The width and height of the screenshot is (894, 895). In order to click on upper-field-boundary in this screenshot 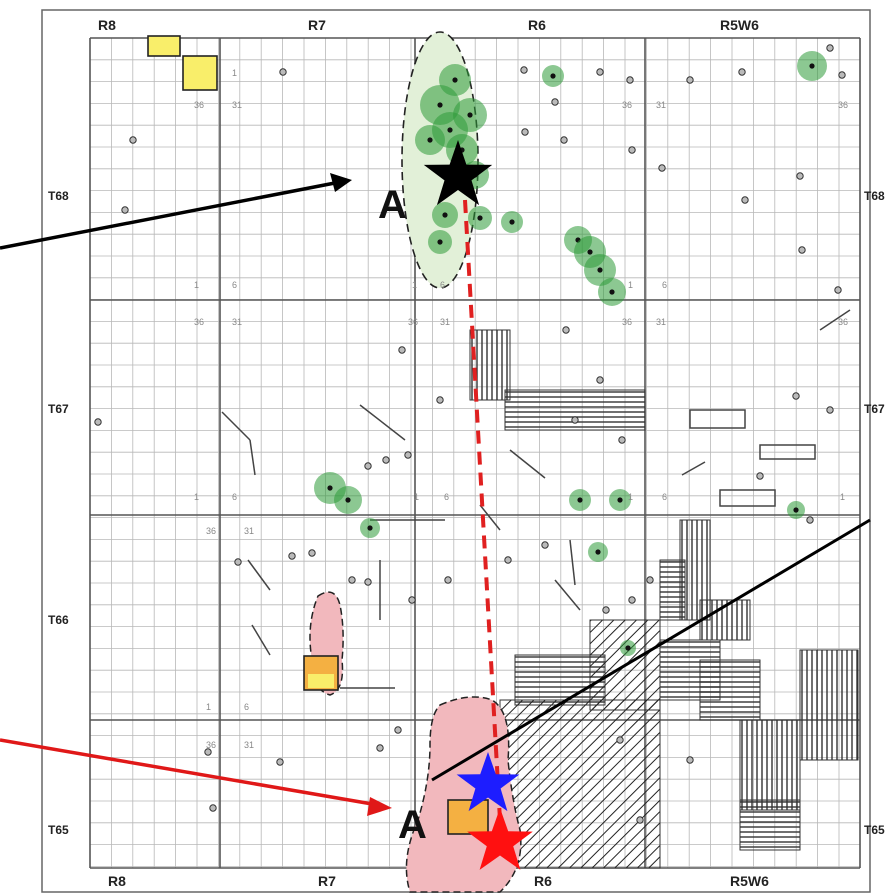, I will do `click(440, 160)`.